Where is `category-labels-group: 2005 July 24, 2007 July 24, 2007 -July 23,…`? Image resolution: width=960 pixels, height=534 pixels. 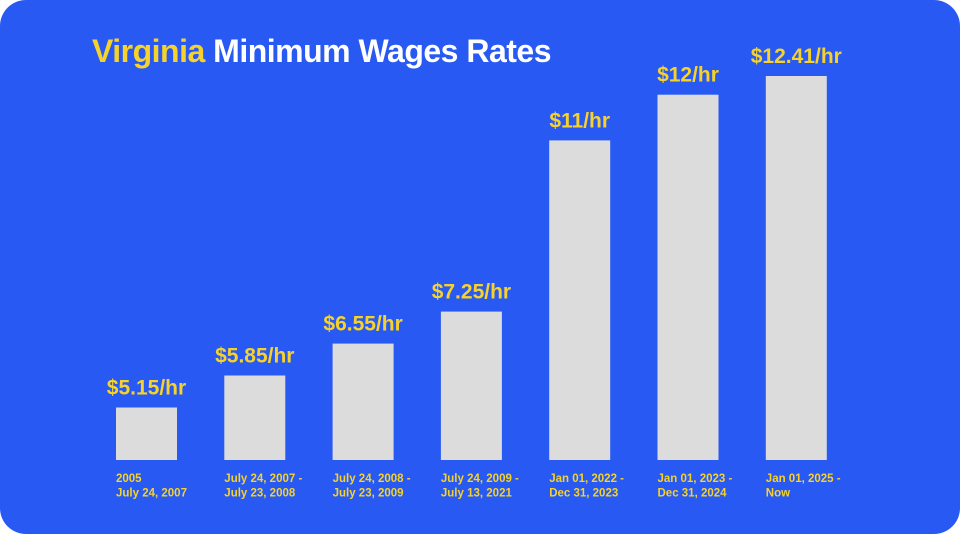
category-labels-group: 2005 July 24, 2007 July 24, 2007 -July 23,… is located at coordinates (478, 486).